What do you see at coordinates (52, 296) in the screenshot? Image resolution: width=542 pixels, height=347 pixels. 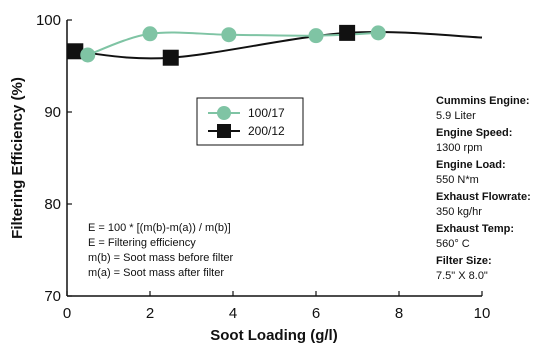 I see `y-tick-label: 70` at bounding box center [52, 296].